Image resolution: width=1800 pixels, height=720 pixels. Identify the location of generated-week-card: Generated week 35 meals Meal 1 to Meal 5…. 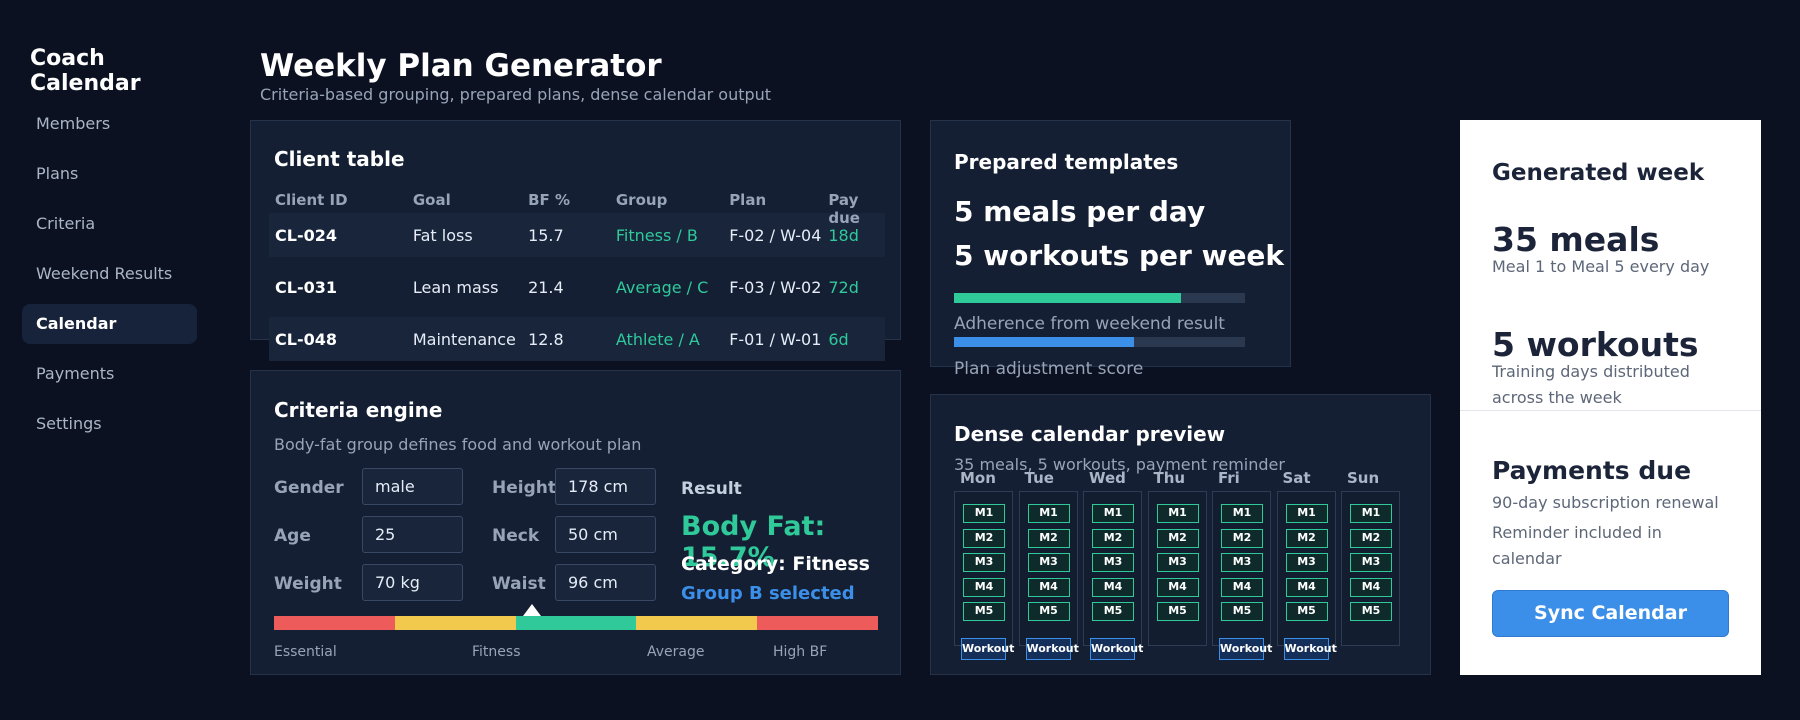
(1610, 397).